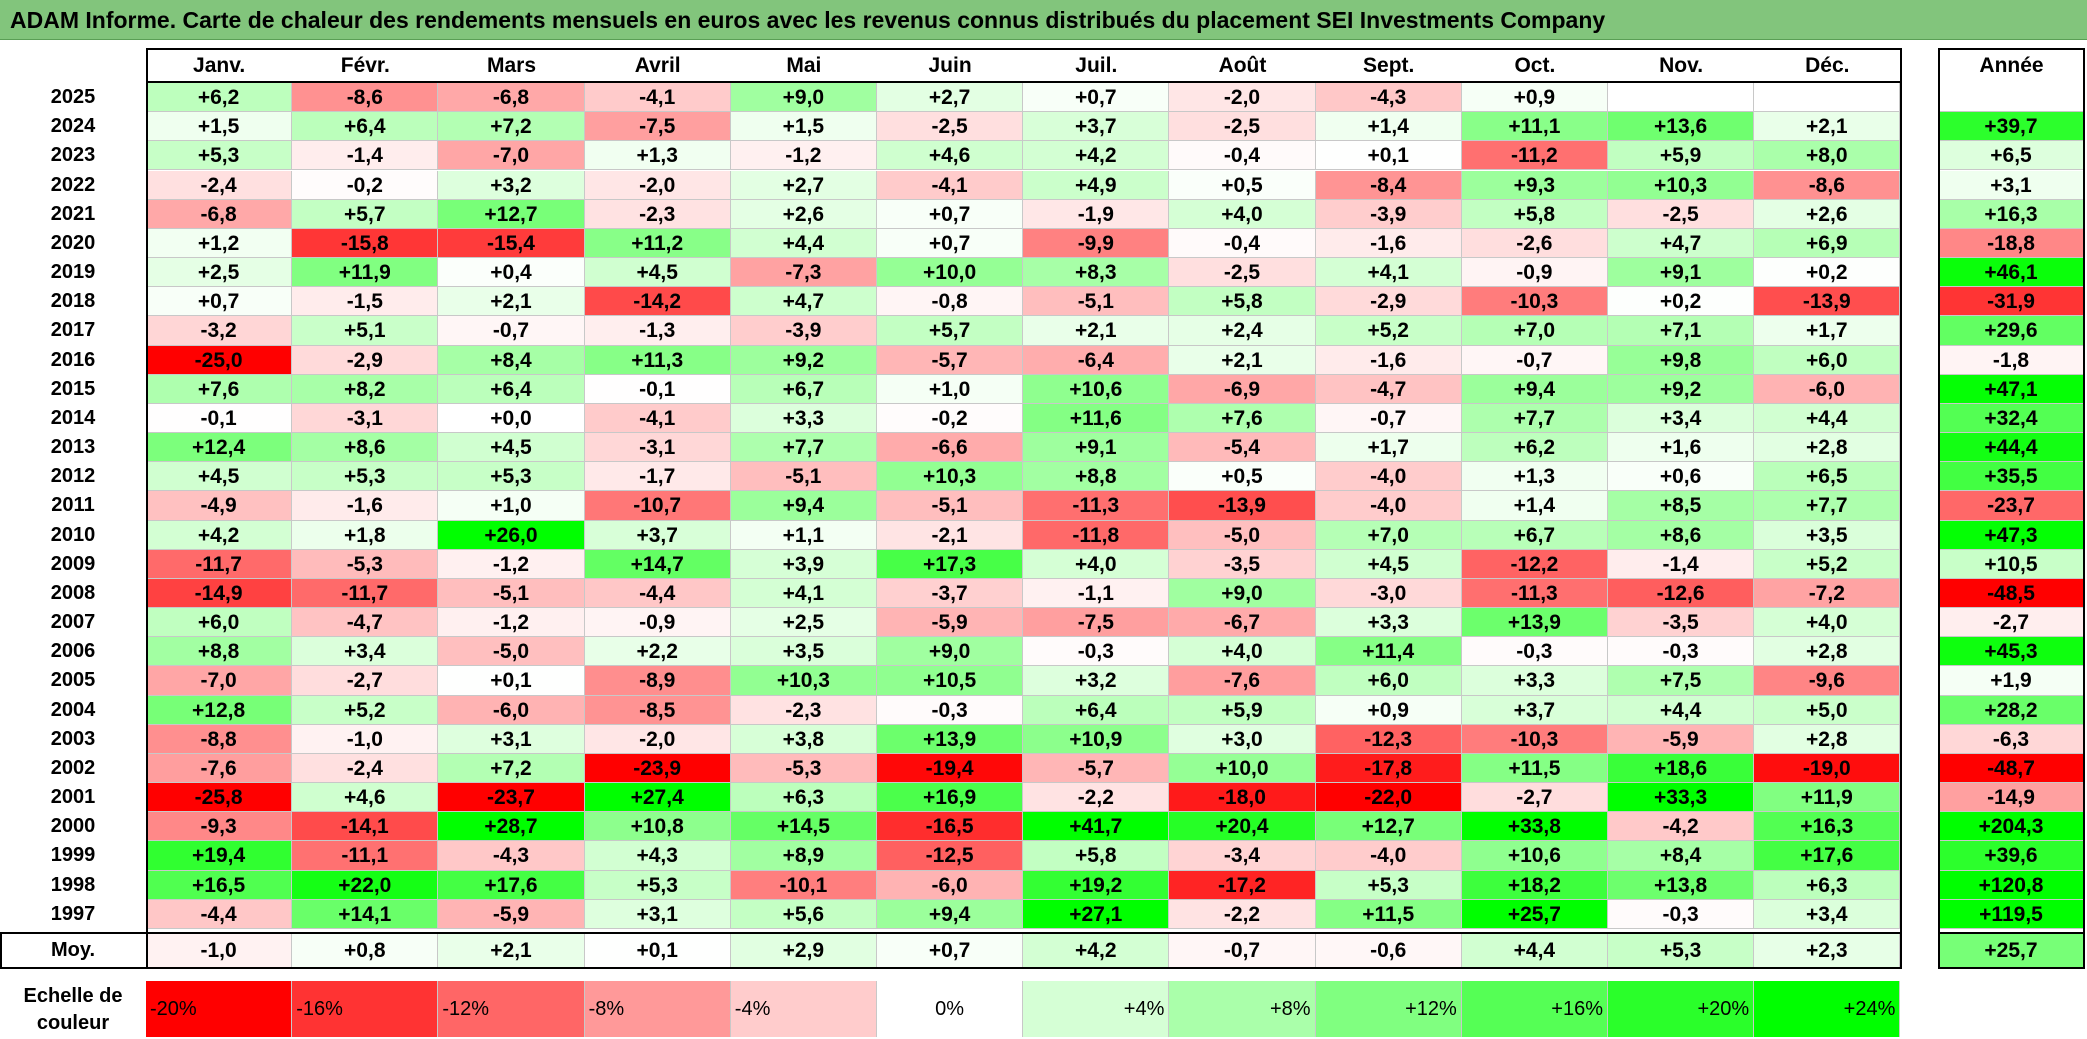 This screenshot has height=1039, width=2087. Describe the element at coordinates (511, 950) in the screenshot. I see `average-cell: +2,1` at that location.